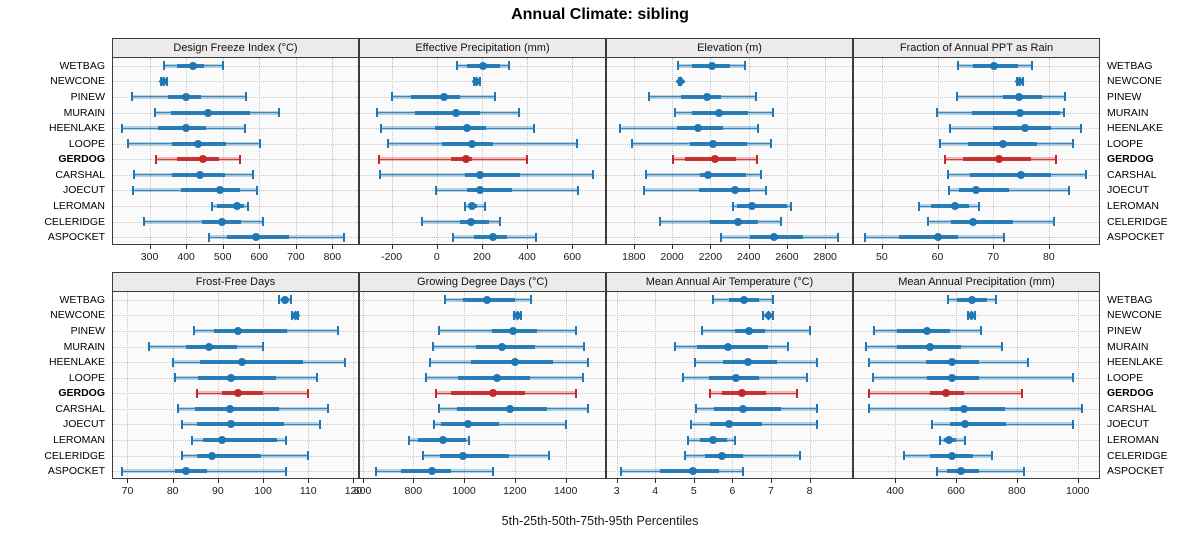 This screenshot has width=1200, height=550. Describe the element at coordinates (436, 257) in the screenshot. I see `axis-tick-label: 0` at that location.